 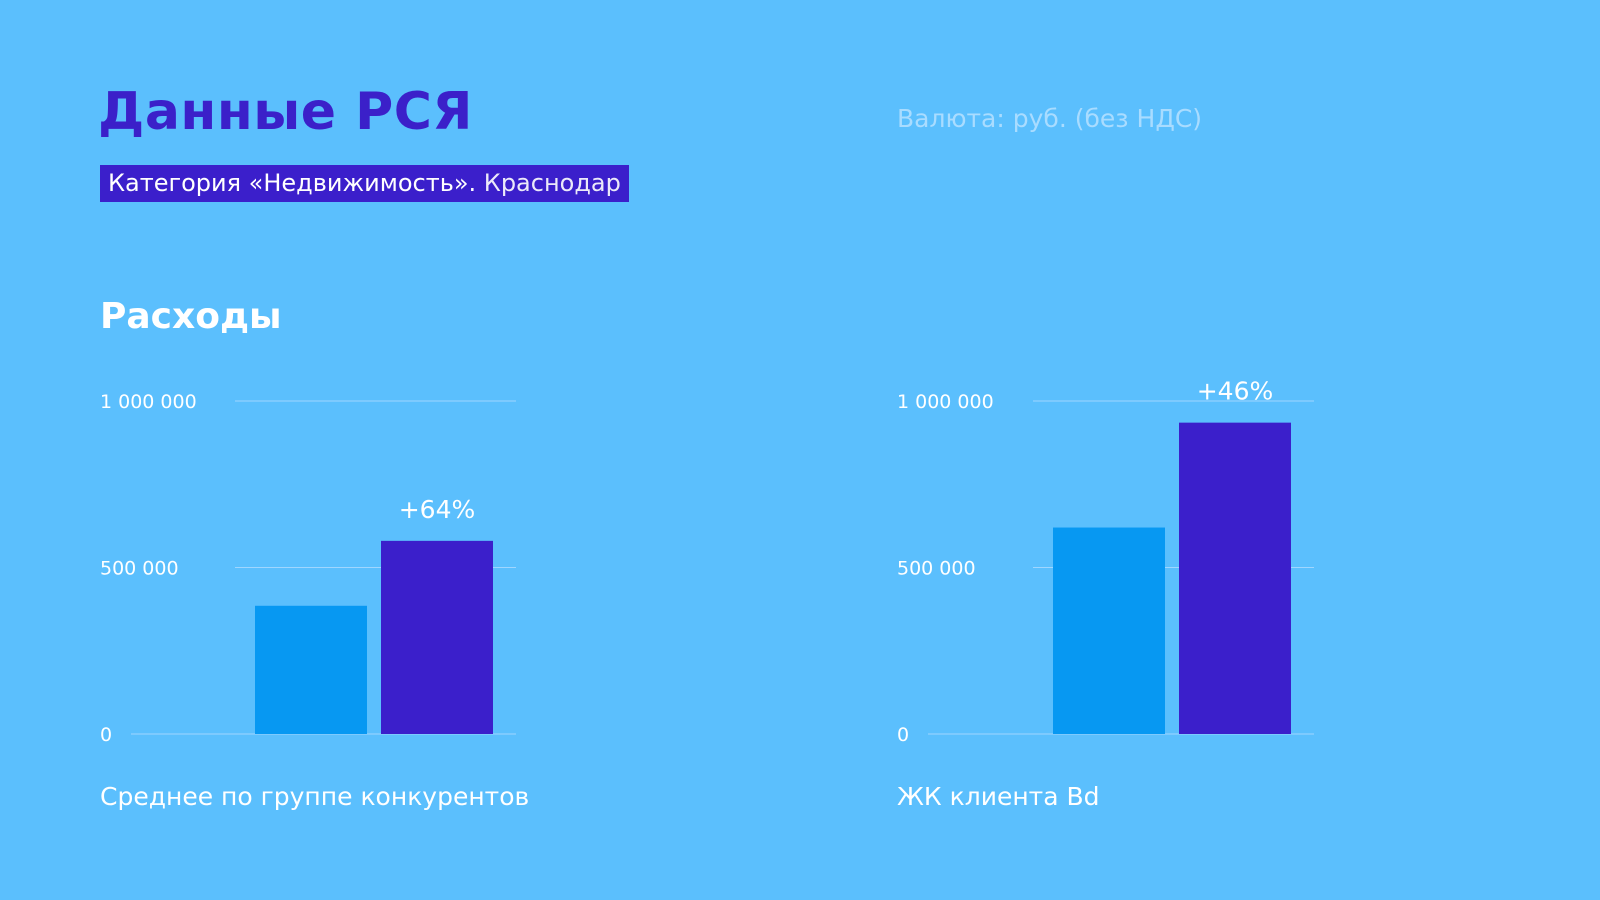 I want to click on change-label-1: +46%, so click(x=1235, y=391).